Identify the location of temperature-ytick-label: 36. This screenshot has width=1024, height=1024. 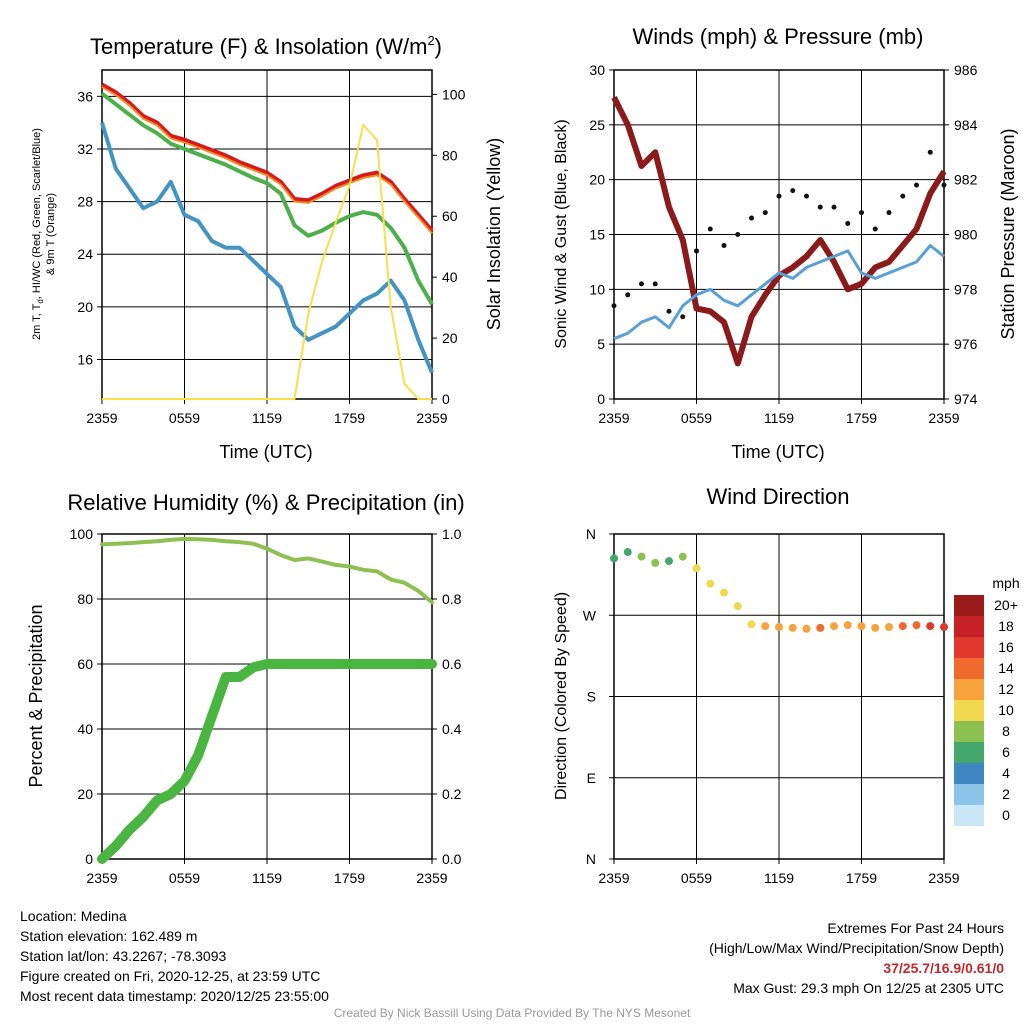
(85, 96).